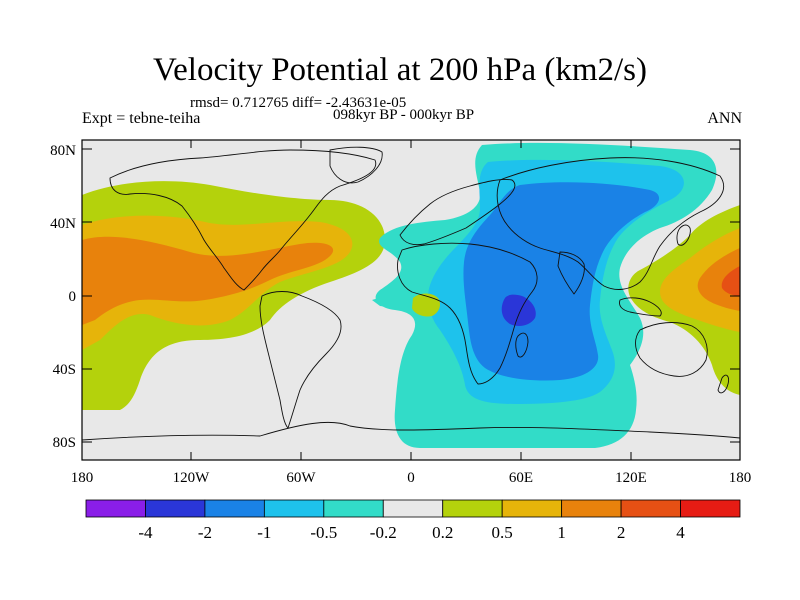 This screenshot has height=600, width=800. What do you see at coordinates (442, 532) in the screenshot?
I see `colorbar-label: 0.2` at bounding box center [442, 532].